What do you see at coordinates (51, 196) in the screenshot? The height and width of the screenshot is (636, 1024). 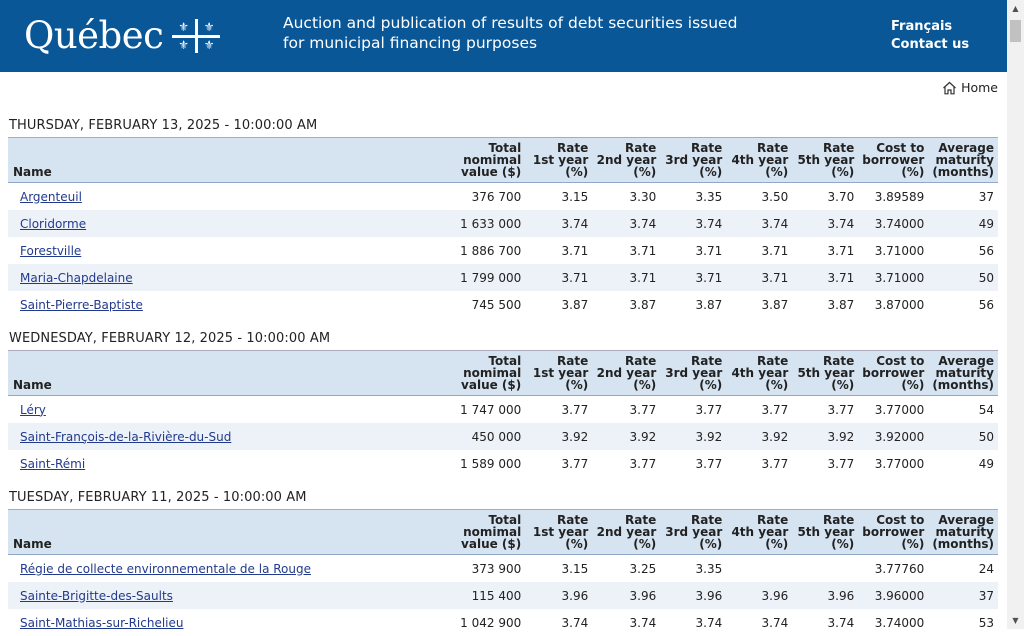 I see `municipality-link: Argenteuil` at bounding box center [51, 196].